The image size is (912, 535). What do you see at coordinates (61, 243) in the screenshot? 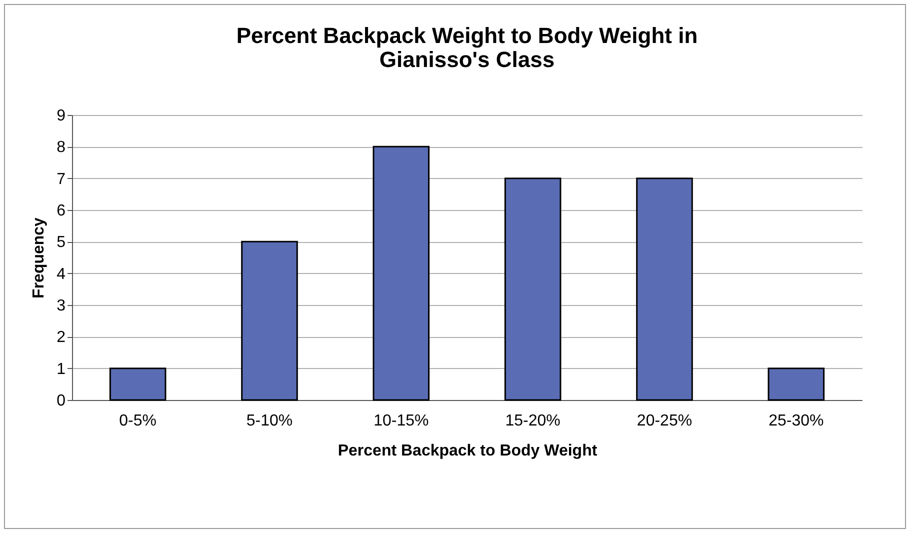
I see `y-tick-label: 5` at bounding box center [61, 243].